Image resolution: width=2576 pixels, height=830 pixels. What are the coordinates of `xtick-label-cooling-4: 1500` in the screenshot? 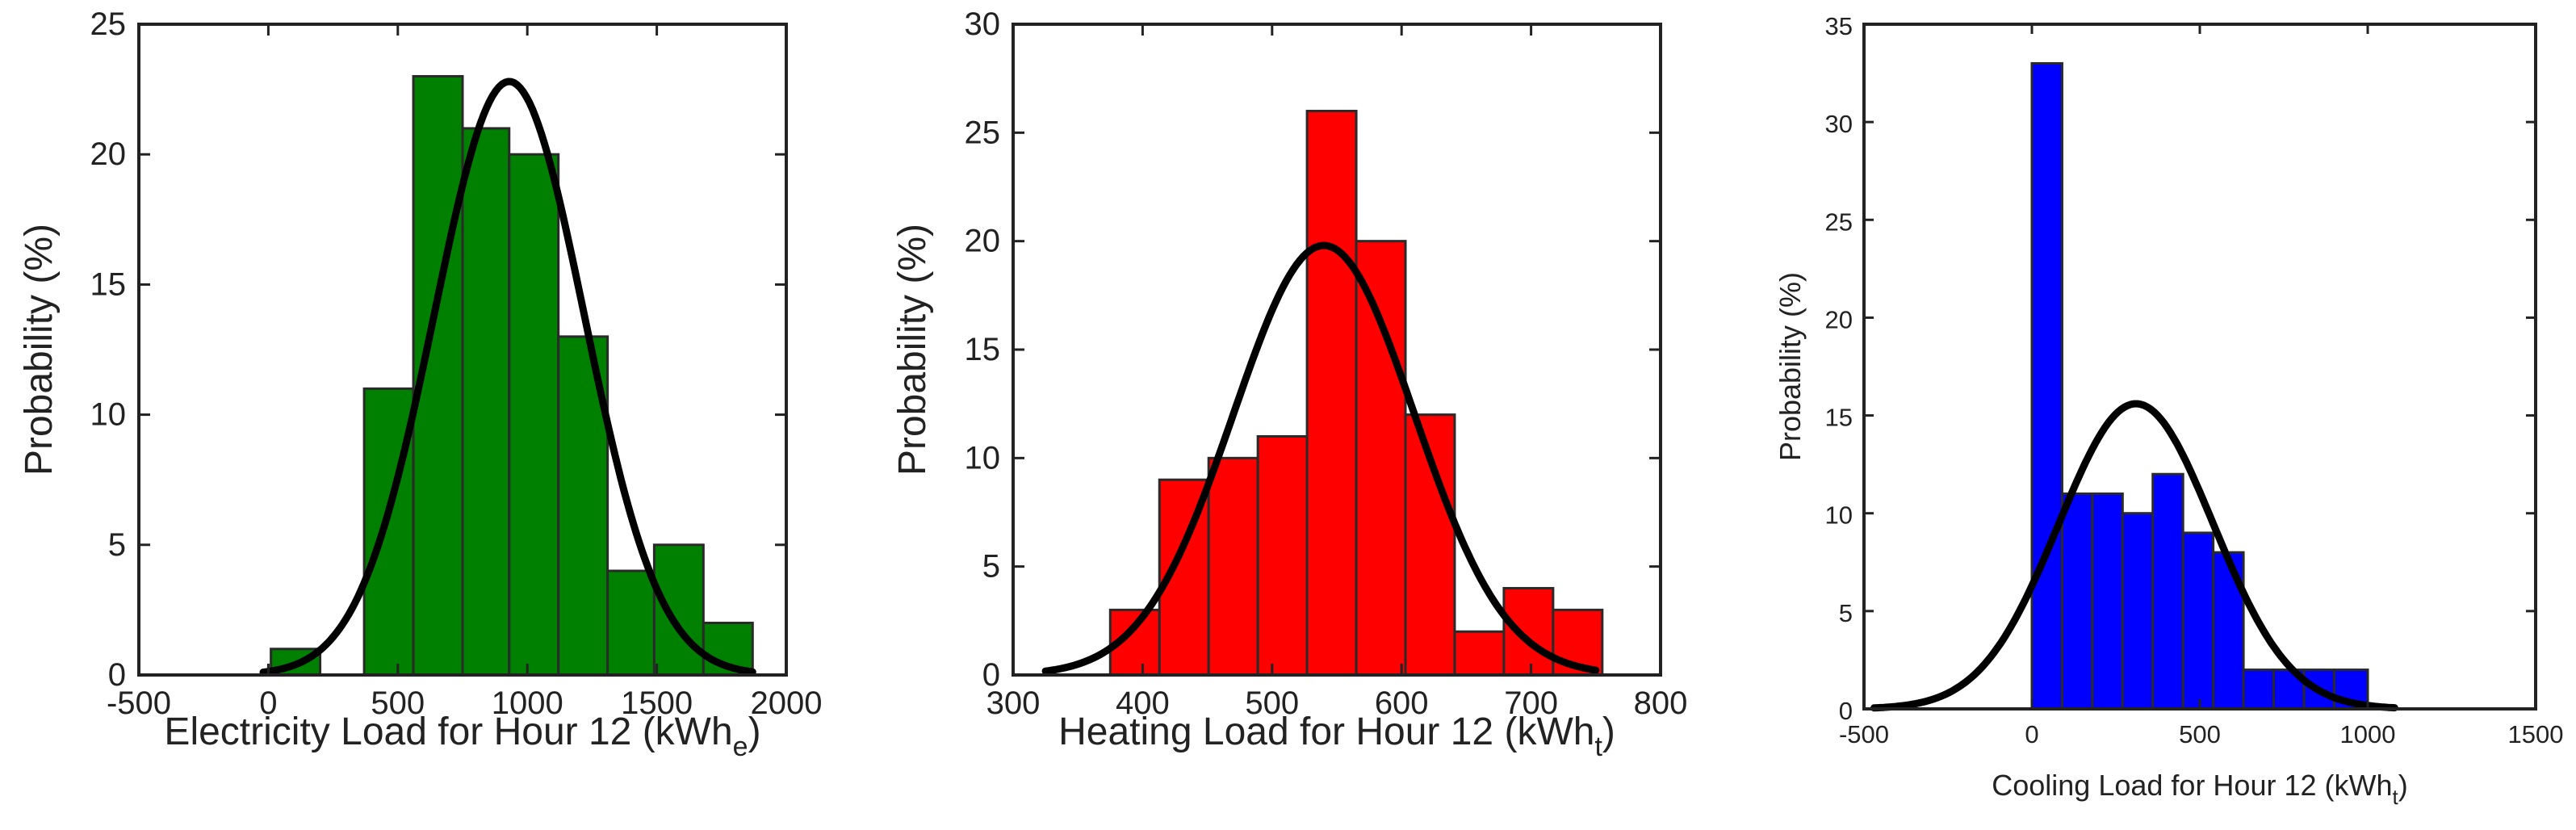 It's located at (2536, 734).